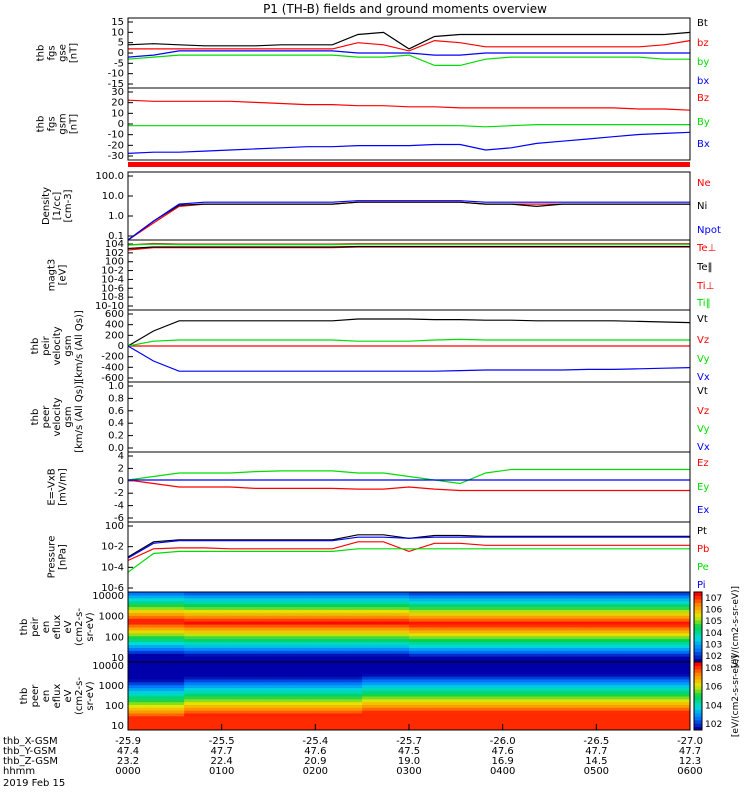 This screenshot has width=750, height=800. I want to click on series-line, so click(408, 221).